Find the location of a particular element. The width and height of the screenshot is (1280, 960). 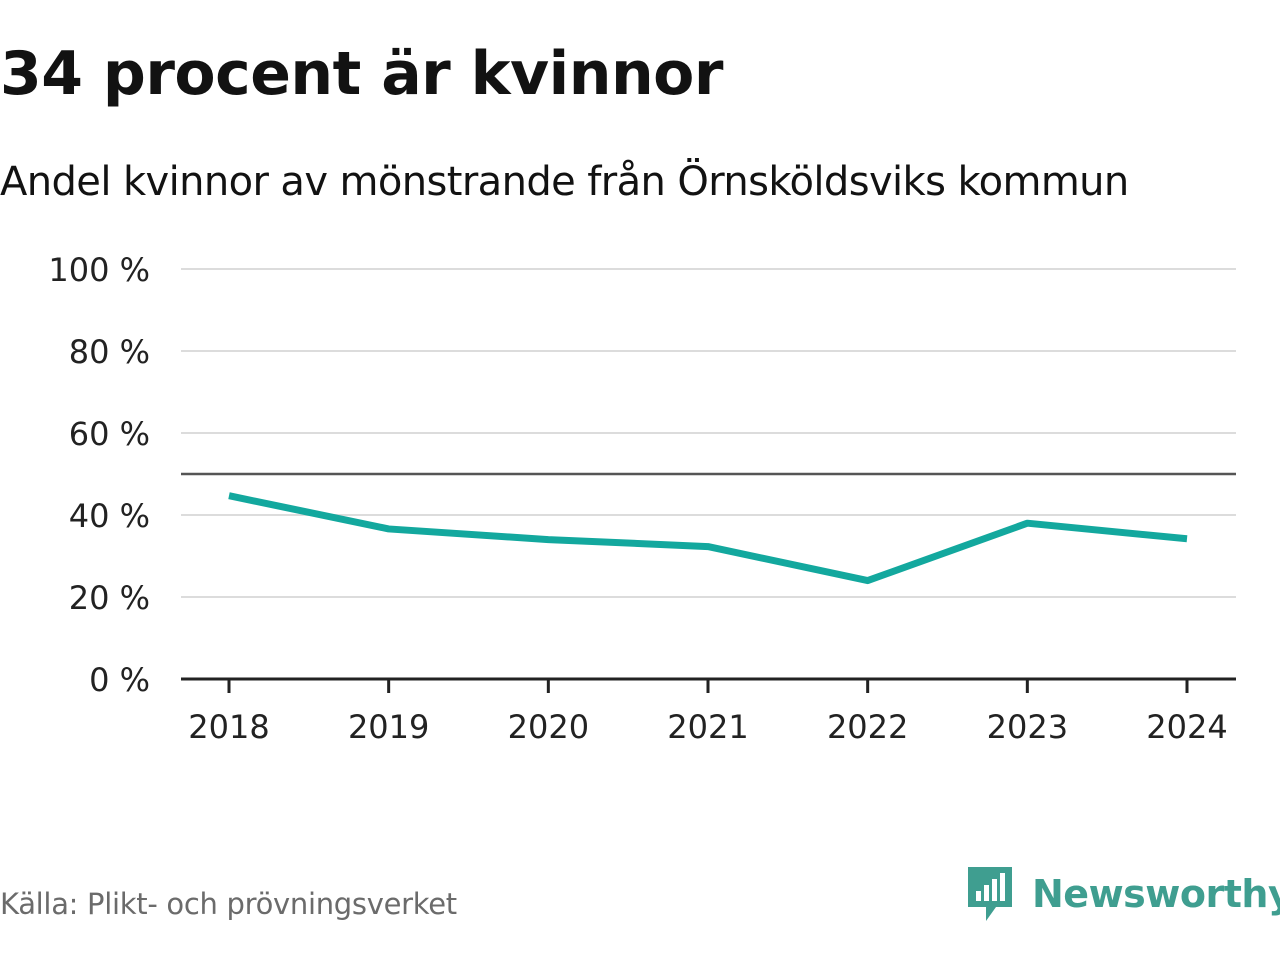

x-tick-label: 2022 is located at coordinates (867, 727).